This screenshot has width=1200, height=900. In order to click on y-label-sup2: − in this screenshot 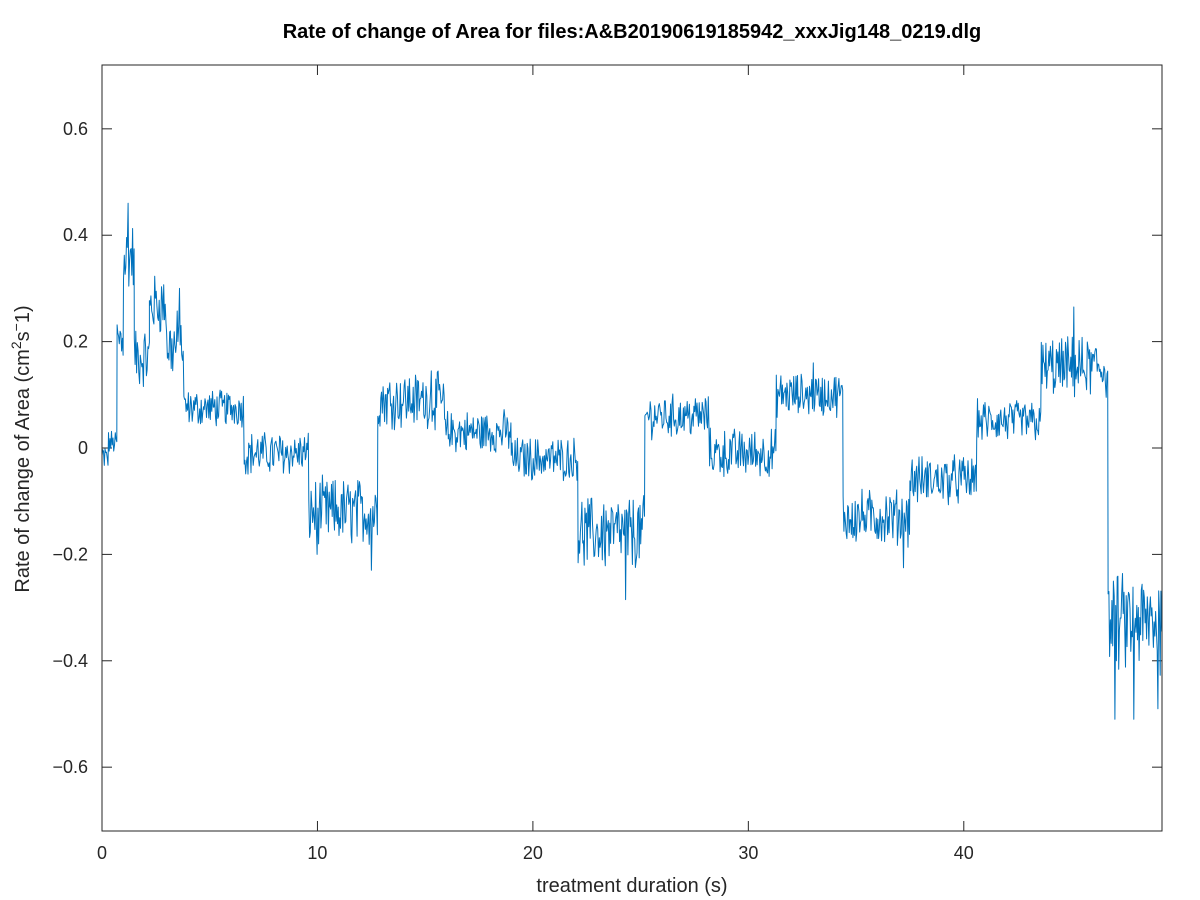, I will do `click(16, 327)`.